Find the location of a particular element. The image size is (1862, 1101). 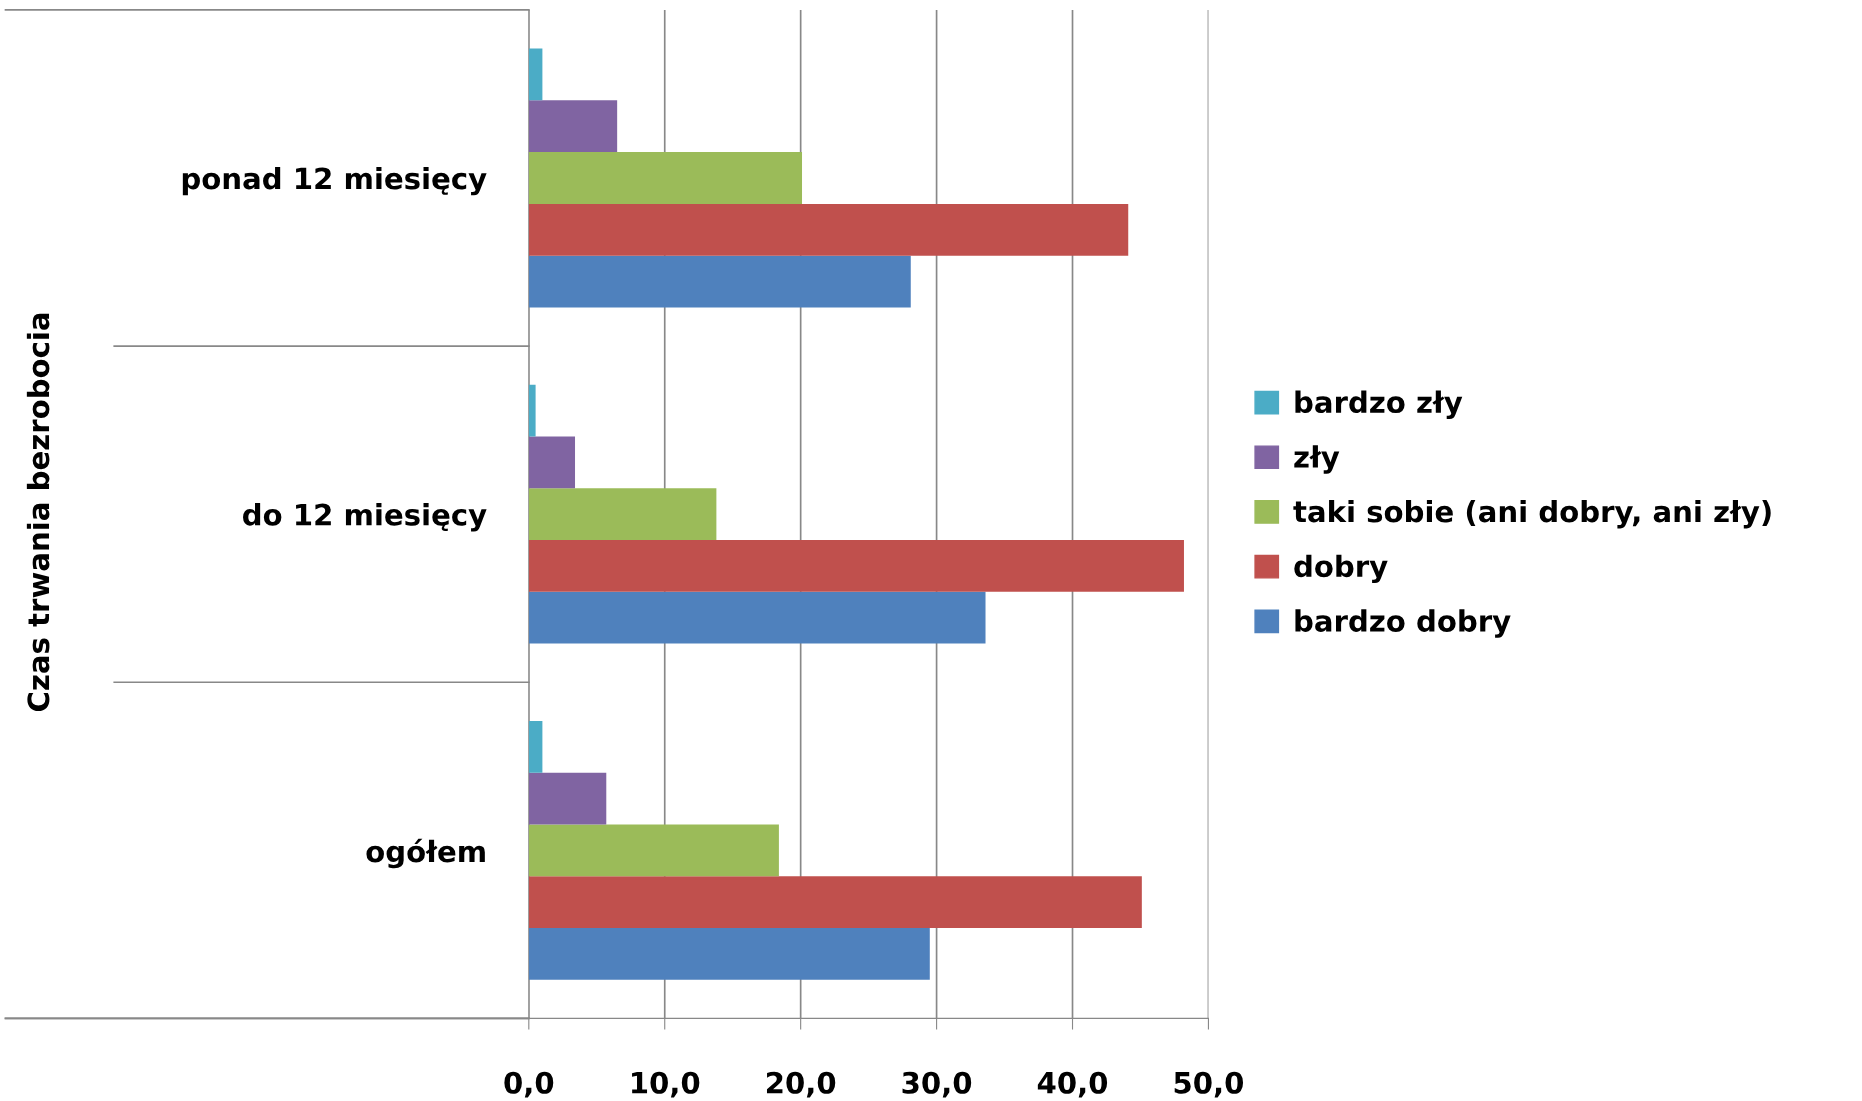

x-tick-label: 30,0 is located at coordinates (937, 1084).